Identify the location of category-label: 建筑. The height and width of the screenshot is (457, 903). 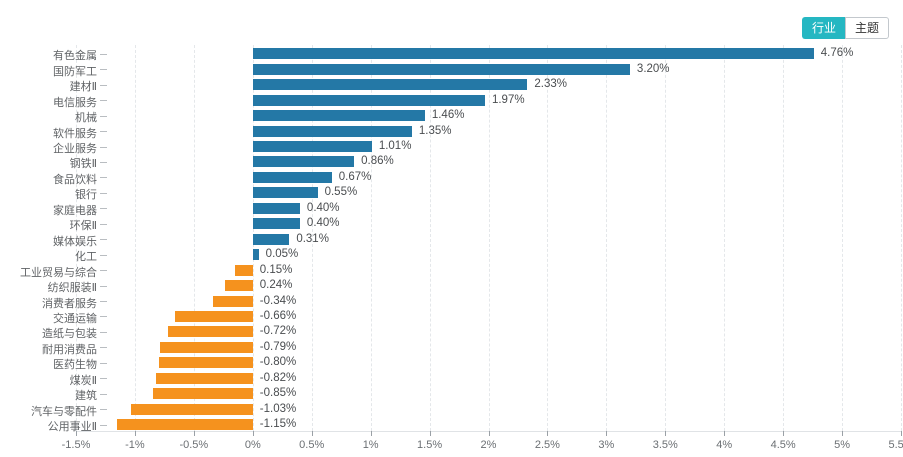
(86, 396).